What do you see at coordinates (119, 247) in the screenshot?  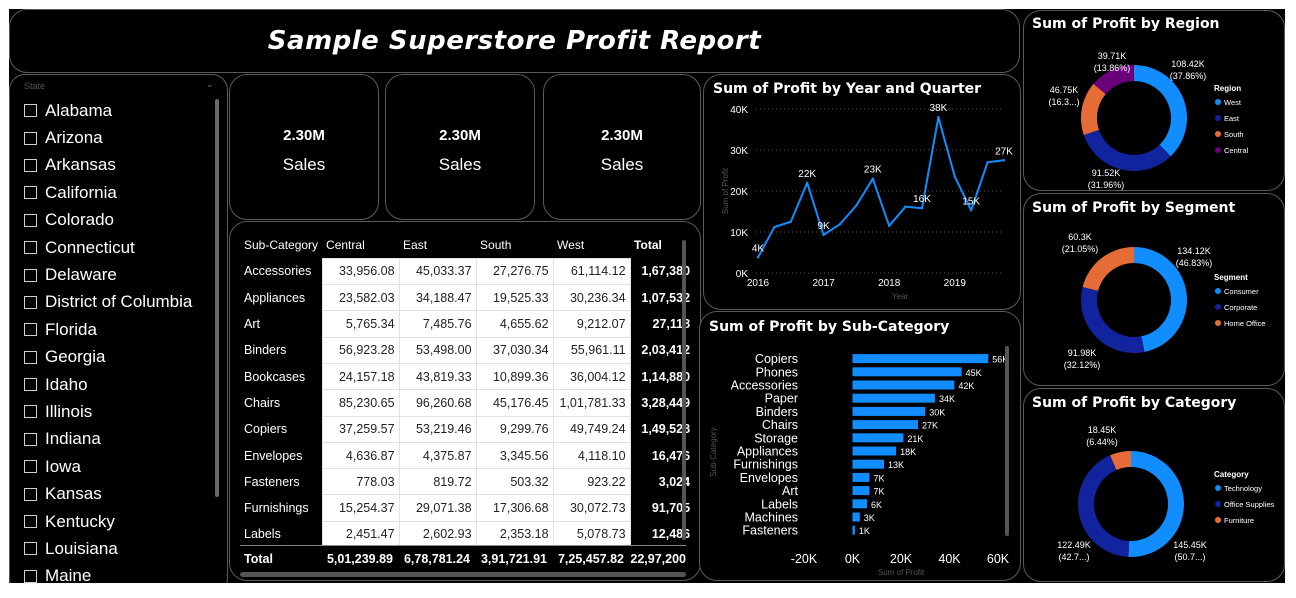 I see `slicer-item-connecticut: Connecticut` at bounding box center [119, 247].